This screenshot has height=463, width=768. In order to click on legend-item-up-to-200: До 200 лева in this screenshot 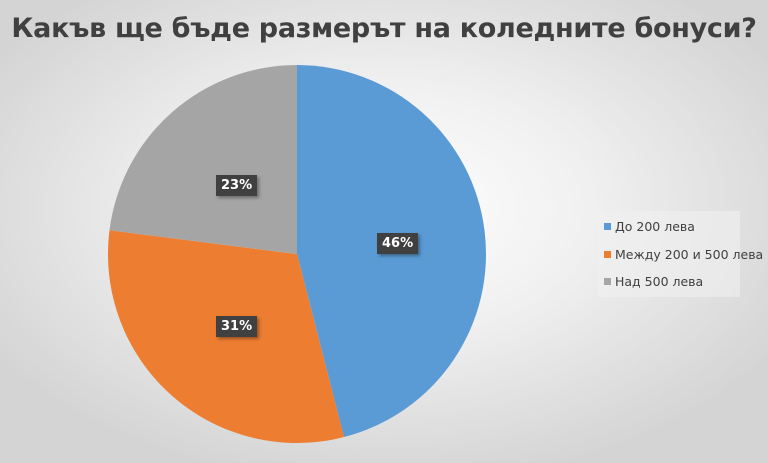, I will do `click(649, 226)`.